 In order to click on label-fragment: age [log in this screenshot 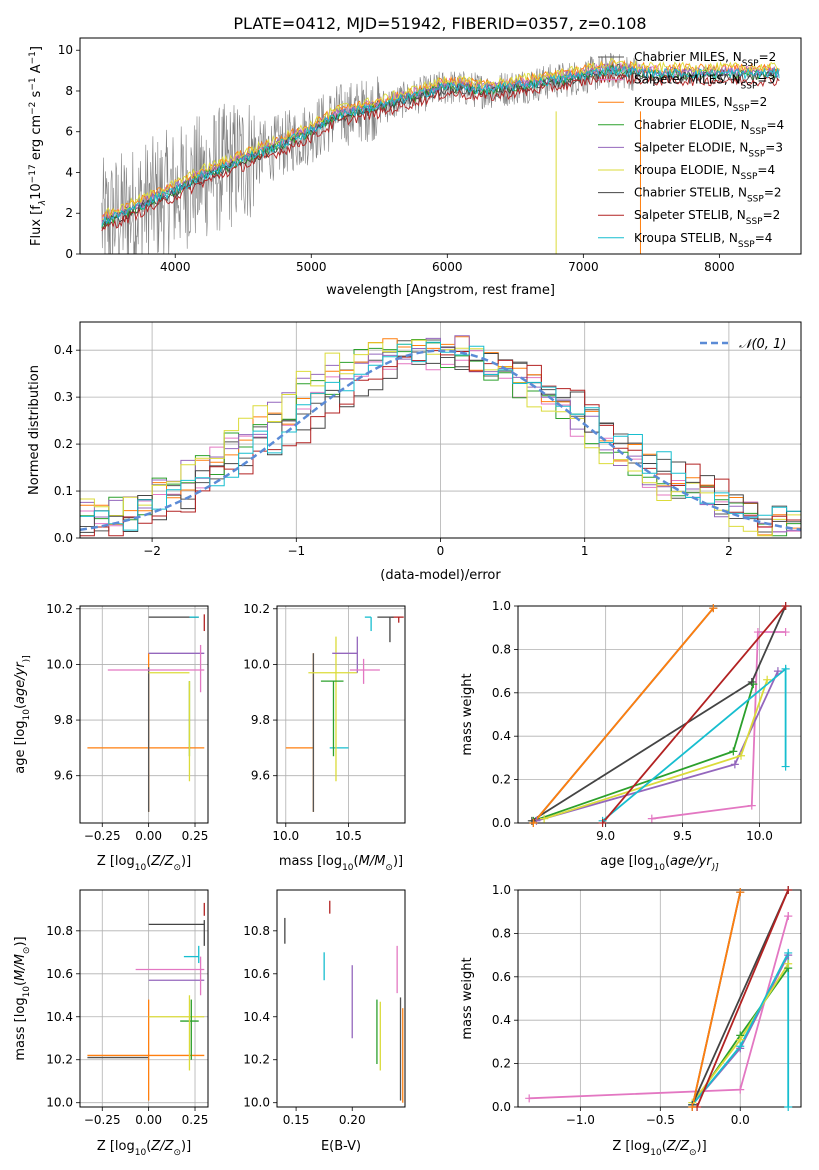, I will do `click(626, 861)`.